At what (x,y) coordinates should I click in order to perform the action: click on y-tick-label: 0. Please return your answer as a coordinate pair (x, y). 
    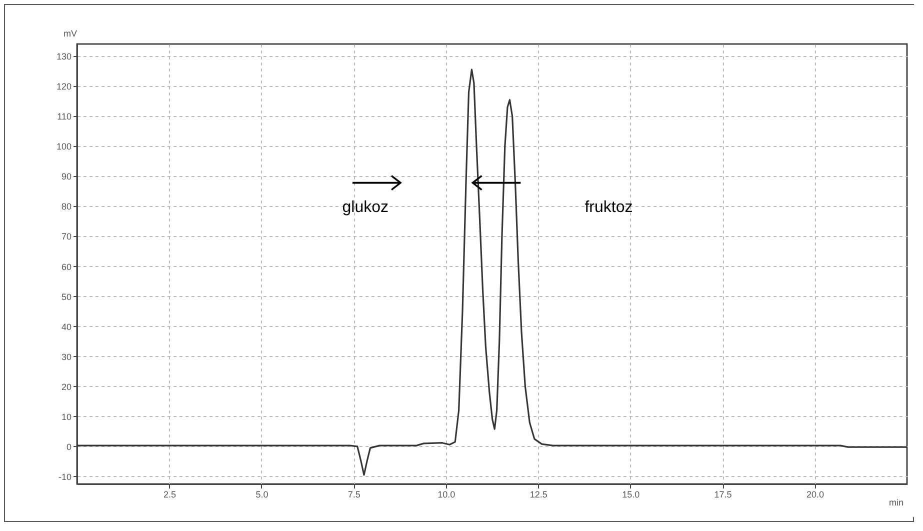
    Looking at the image, I should click on (69, 447).